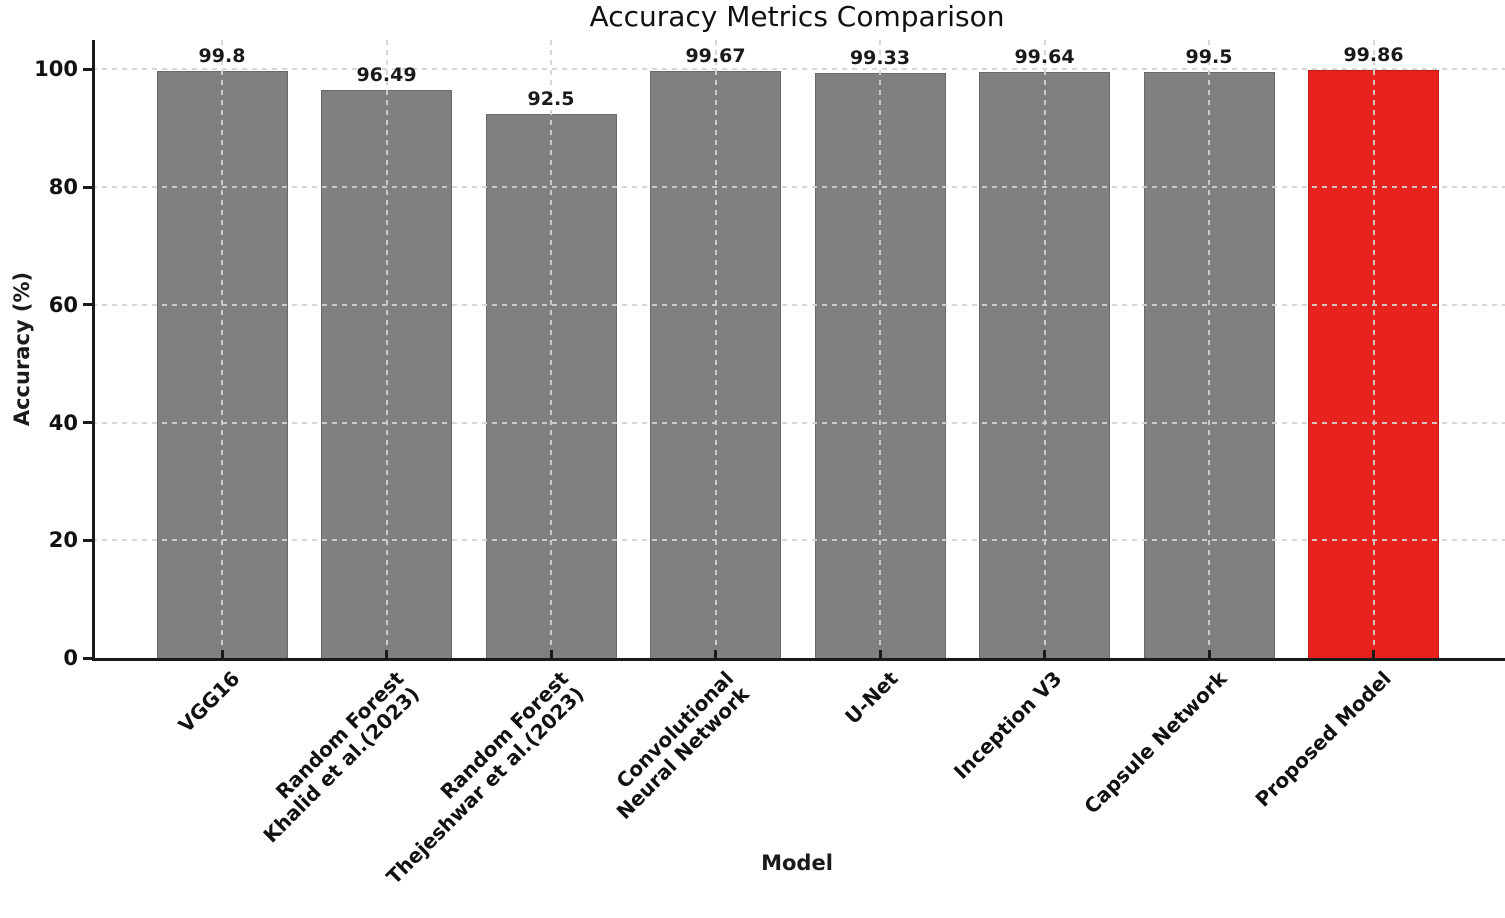  Describe the element at coordinates (93, 350) in the screenshot. I see `y-axis-spine` at that location.